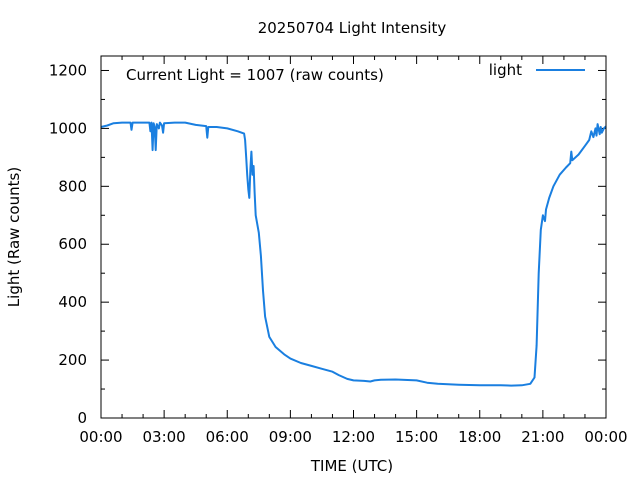  Describe the element at coordinates (353, 437) in the screenshot. I see `x-tick-label: 12:00` at that location.